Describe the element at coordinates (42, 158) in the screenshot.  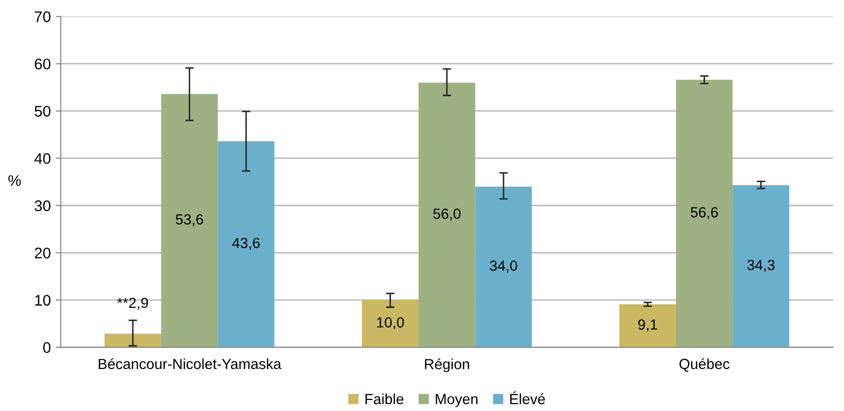
I see `y-tick-label: 40` at that location.